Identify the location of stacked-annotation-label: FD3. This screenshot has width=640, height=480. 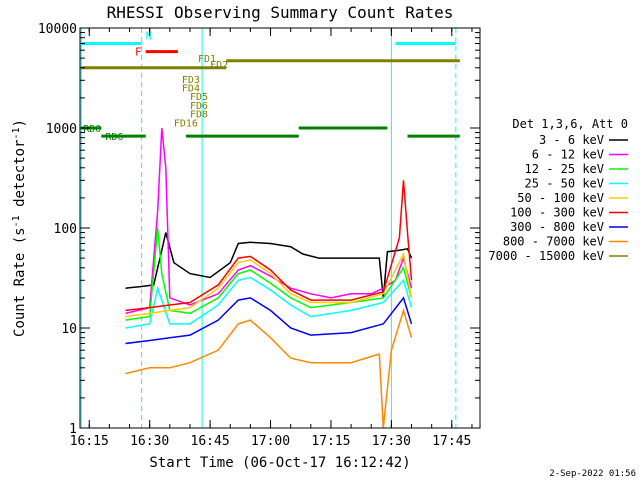
(191, 80).